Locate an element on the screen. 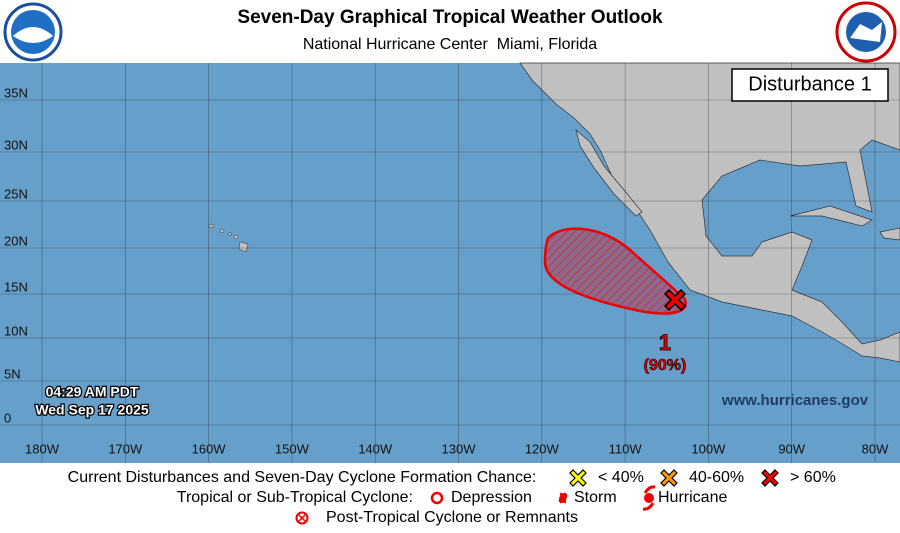  longitude-label: 170W is located at coordinates (125, 448).